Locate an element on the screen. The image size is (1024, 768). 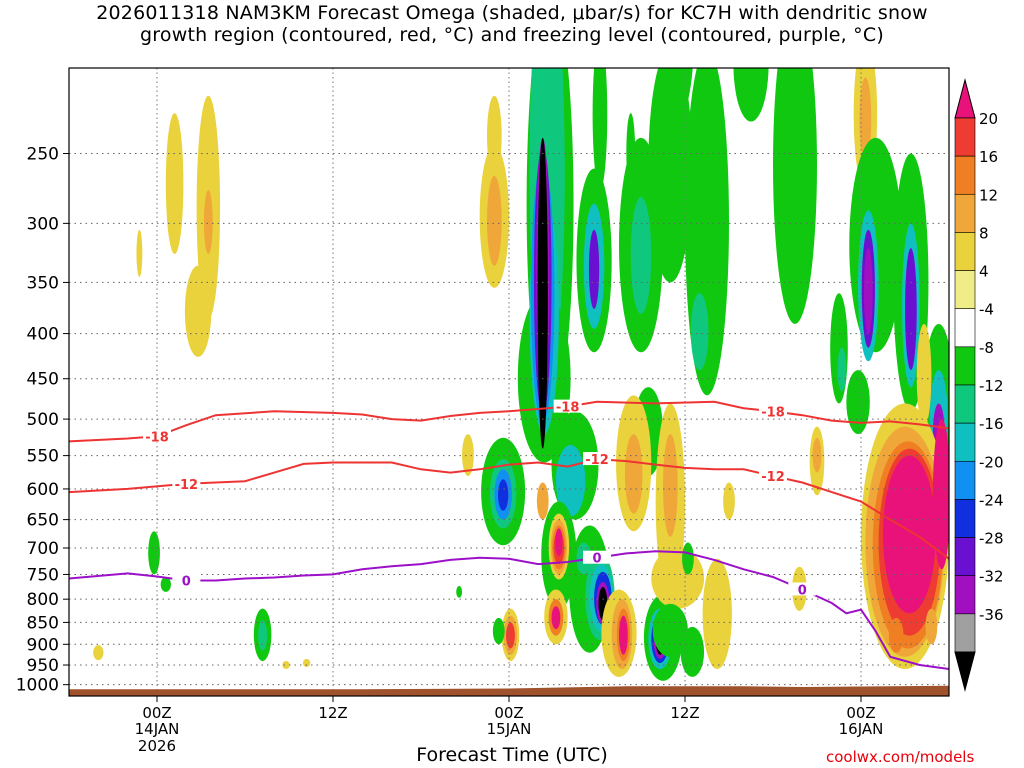
site-credit: coolwx.com/models is located at coordinates (900, 757).